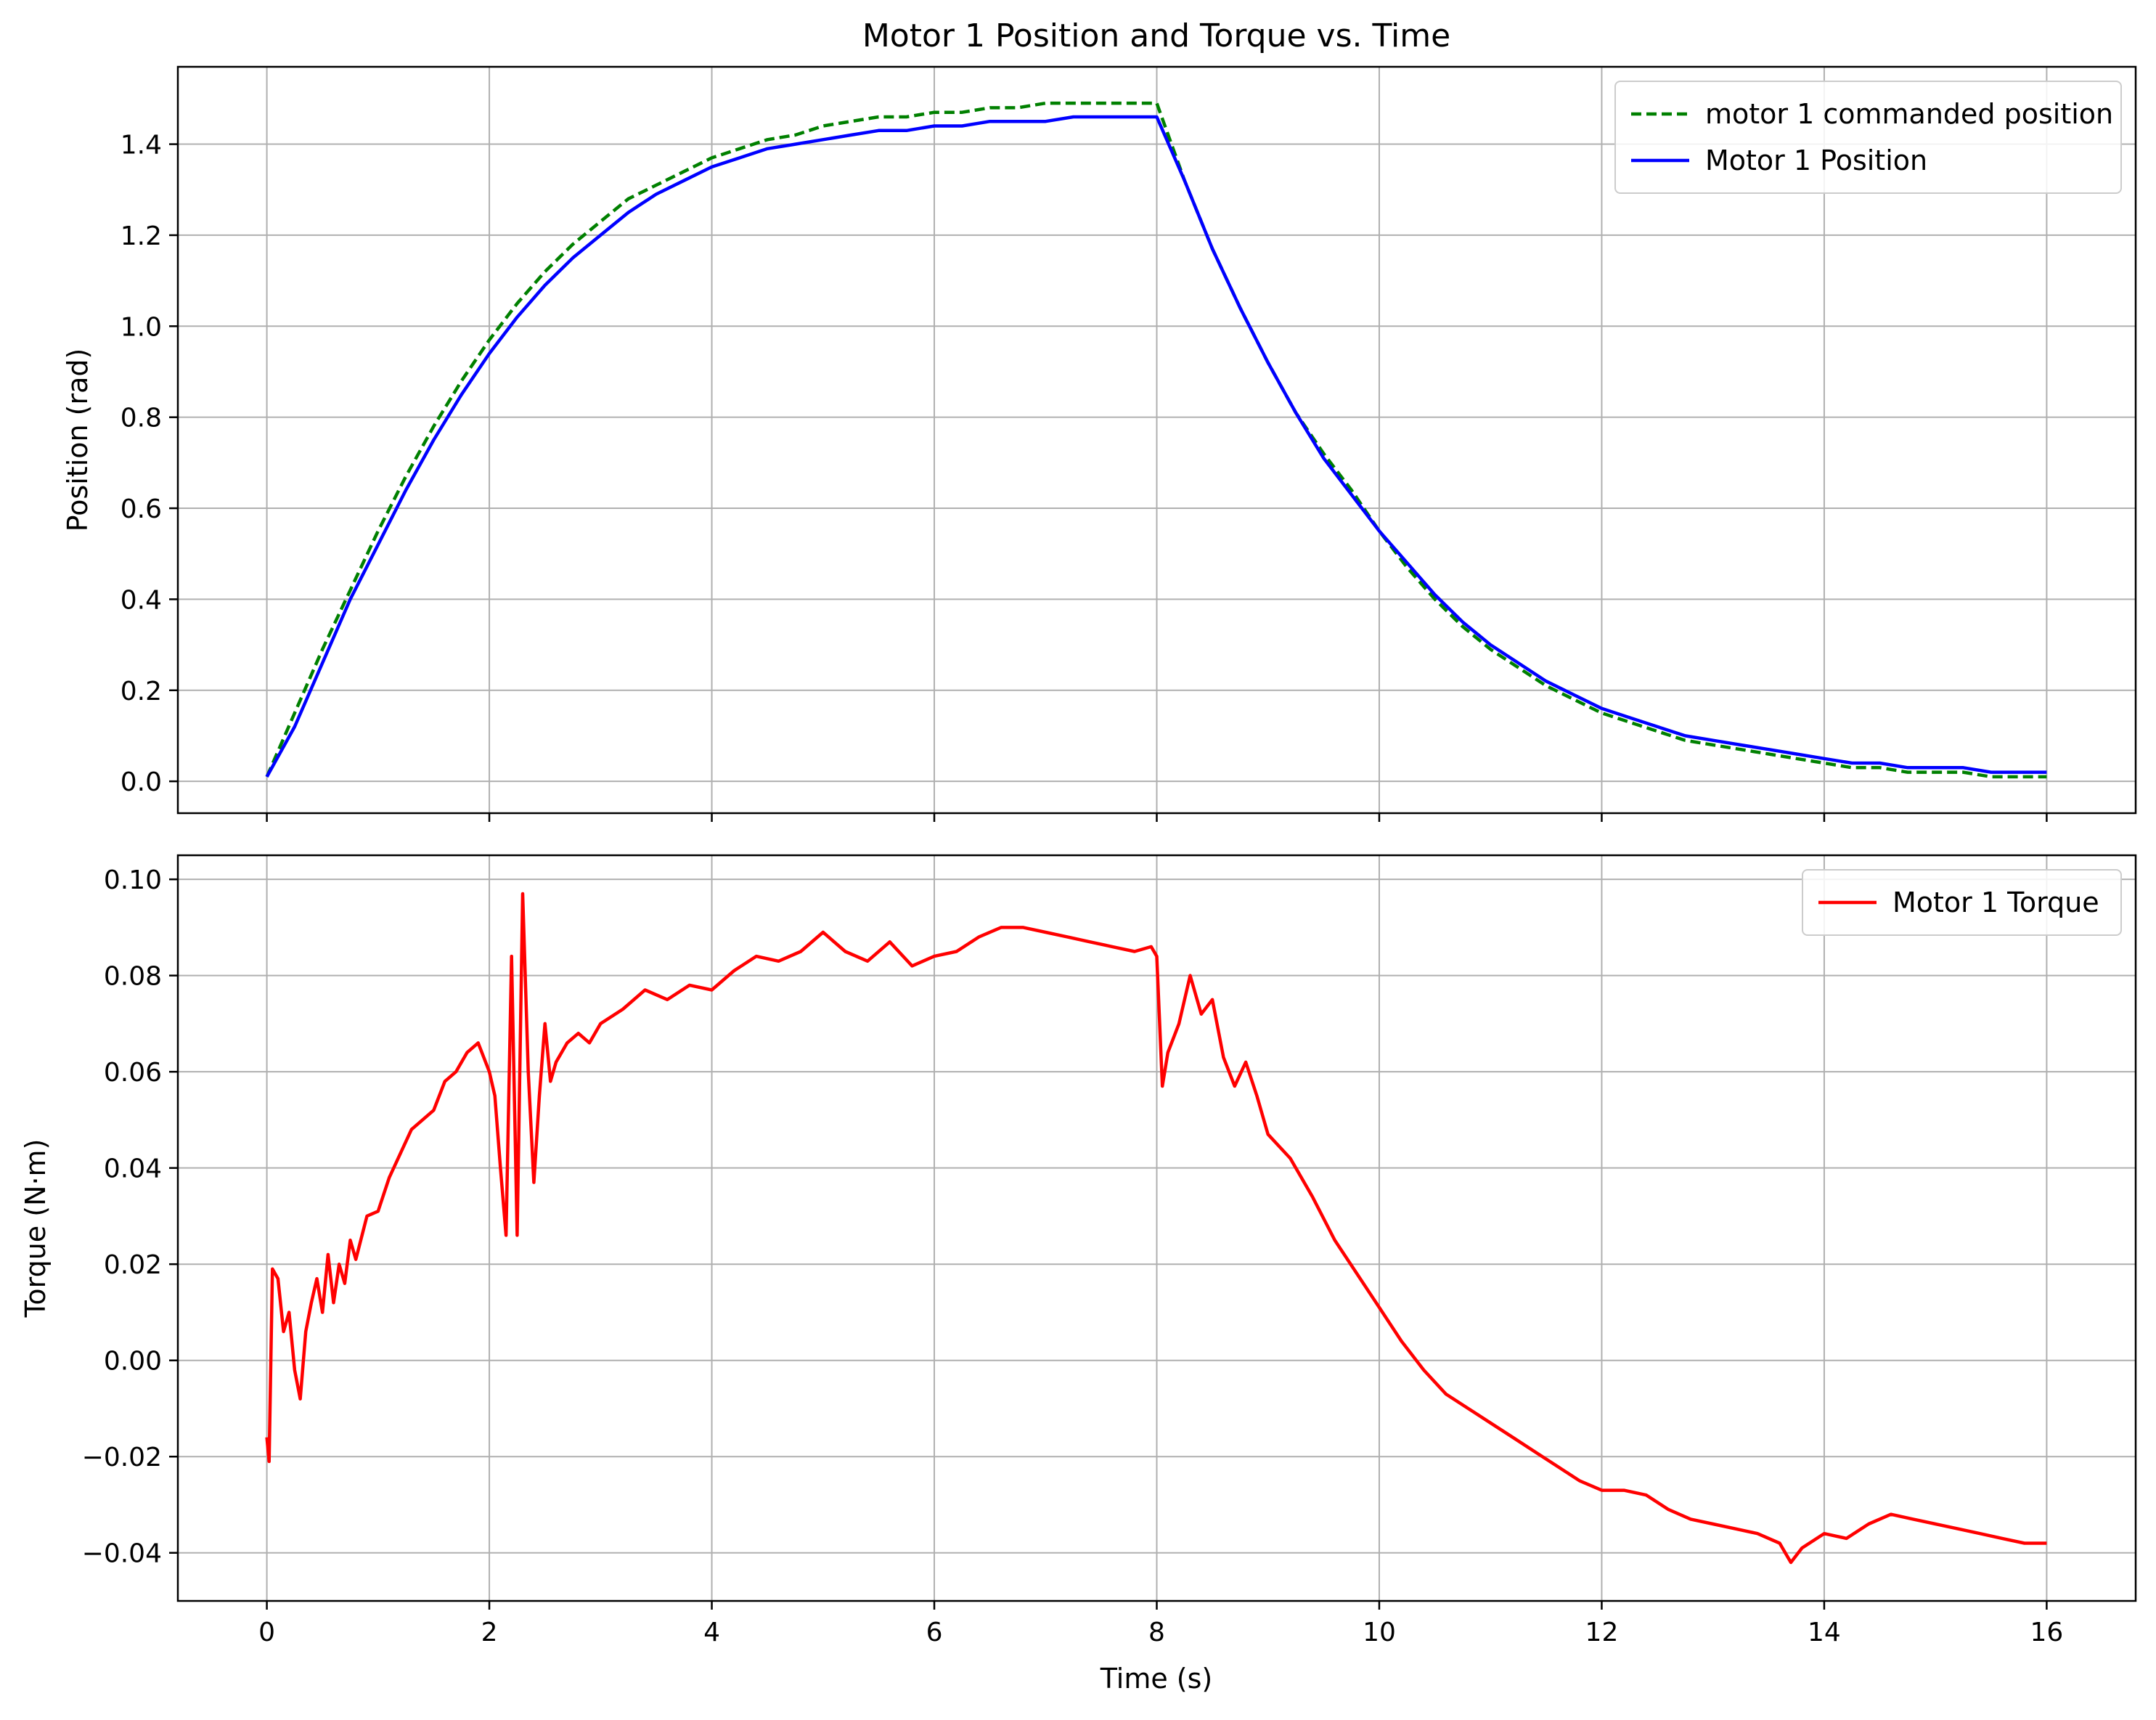 The width and height of the screenshot is (2156, 1720). What do you see at coordinates (1157, 1679) in the screenshot?
I see `x-axis-label: Time (s)` at bounding box center [1157, 1679].